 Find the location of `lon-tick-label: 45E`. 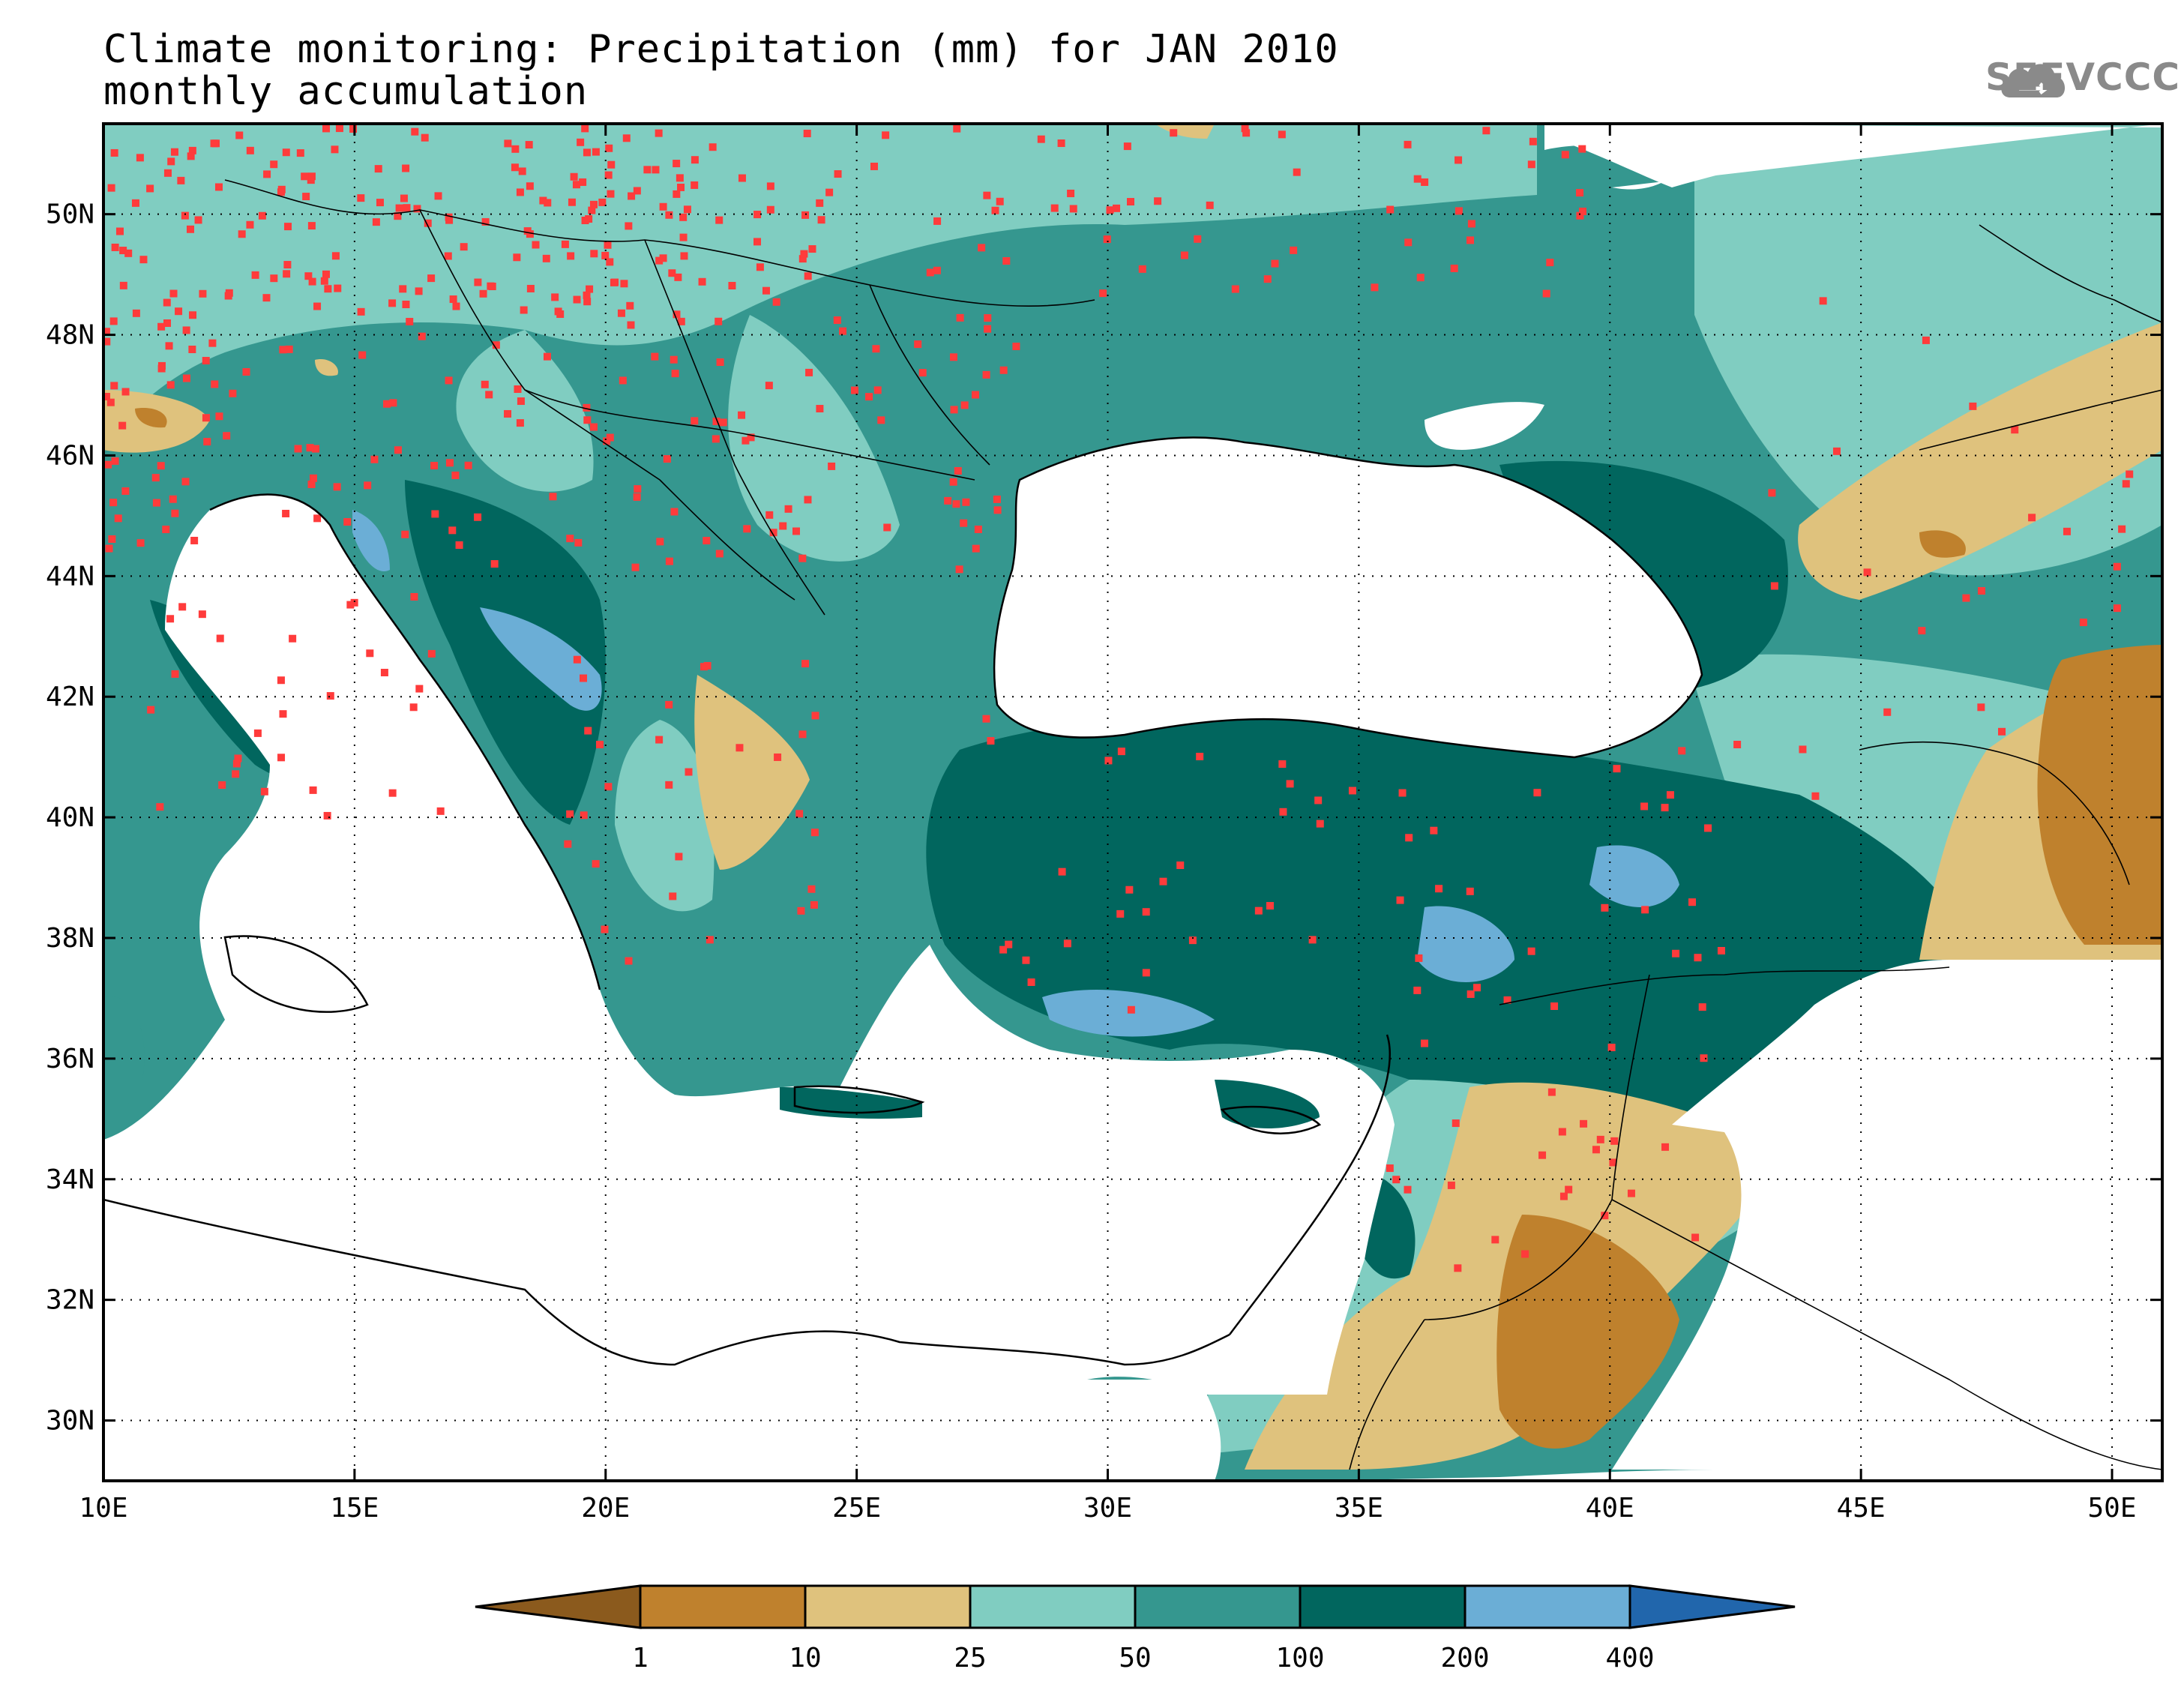

lon-tick-label: 45E is located at coordinates (1861, 1508).